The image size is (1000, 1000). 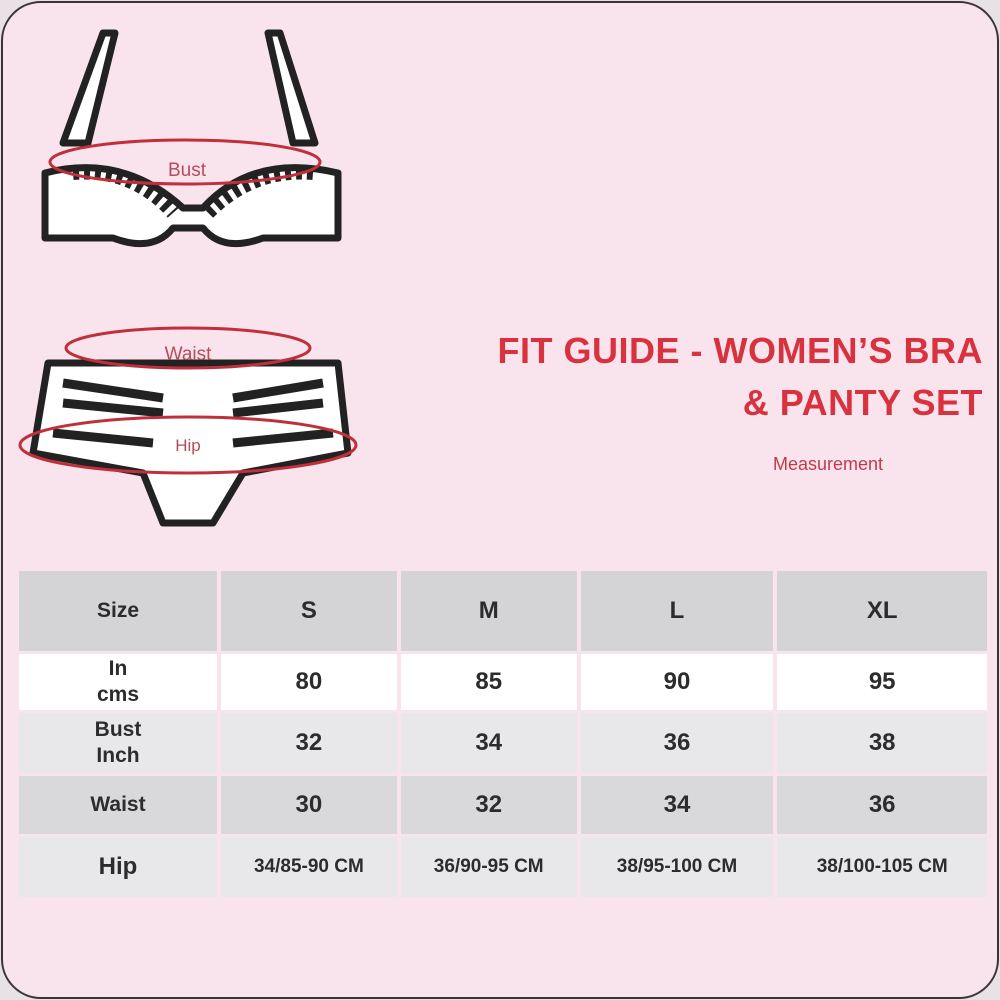 What do you see at coordinates (828, 464) in the screenshot?
I see `subtitle: Measurement` at bounding box center [828, 464].